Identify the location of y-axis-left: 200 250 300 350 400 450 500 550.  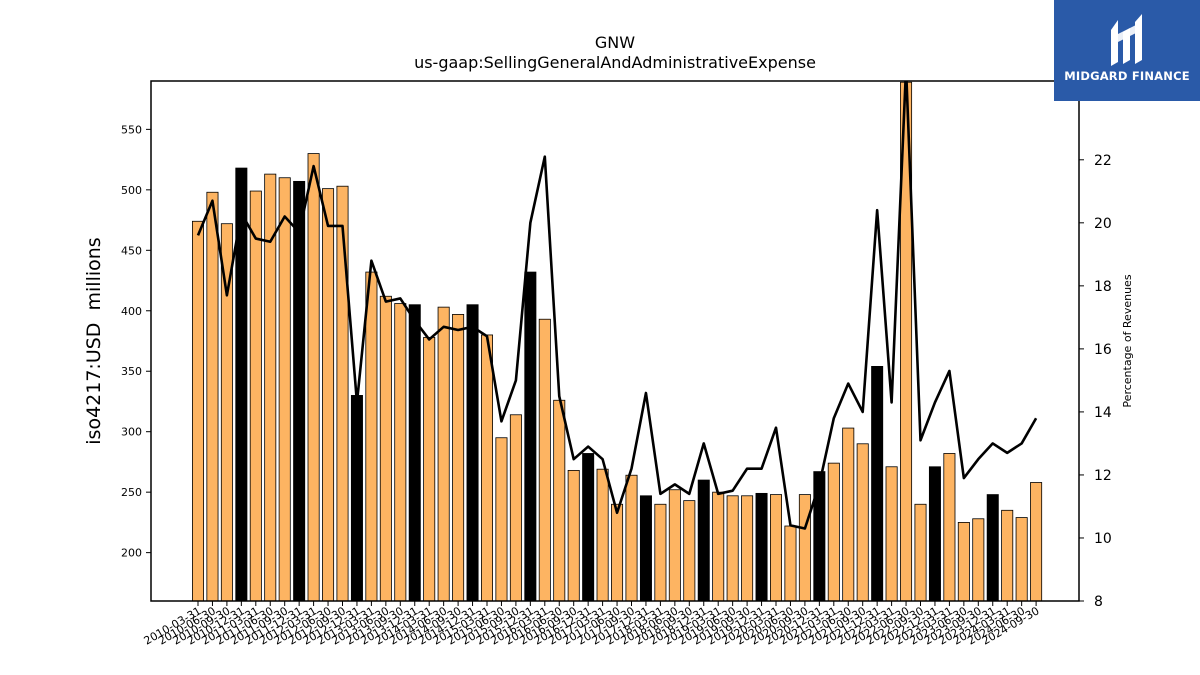
(136, 341).